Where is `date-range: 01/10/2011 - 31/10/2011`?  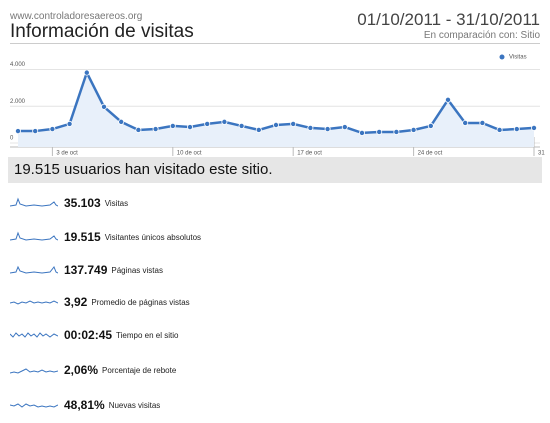
date-range: 01/10/2011 - 31/10/2011 is located at coordinates (448, 19).